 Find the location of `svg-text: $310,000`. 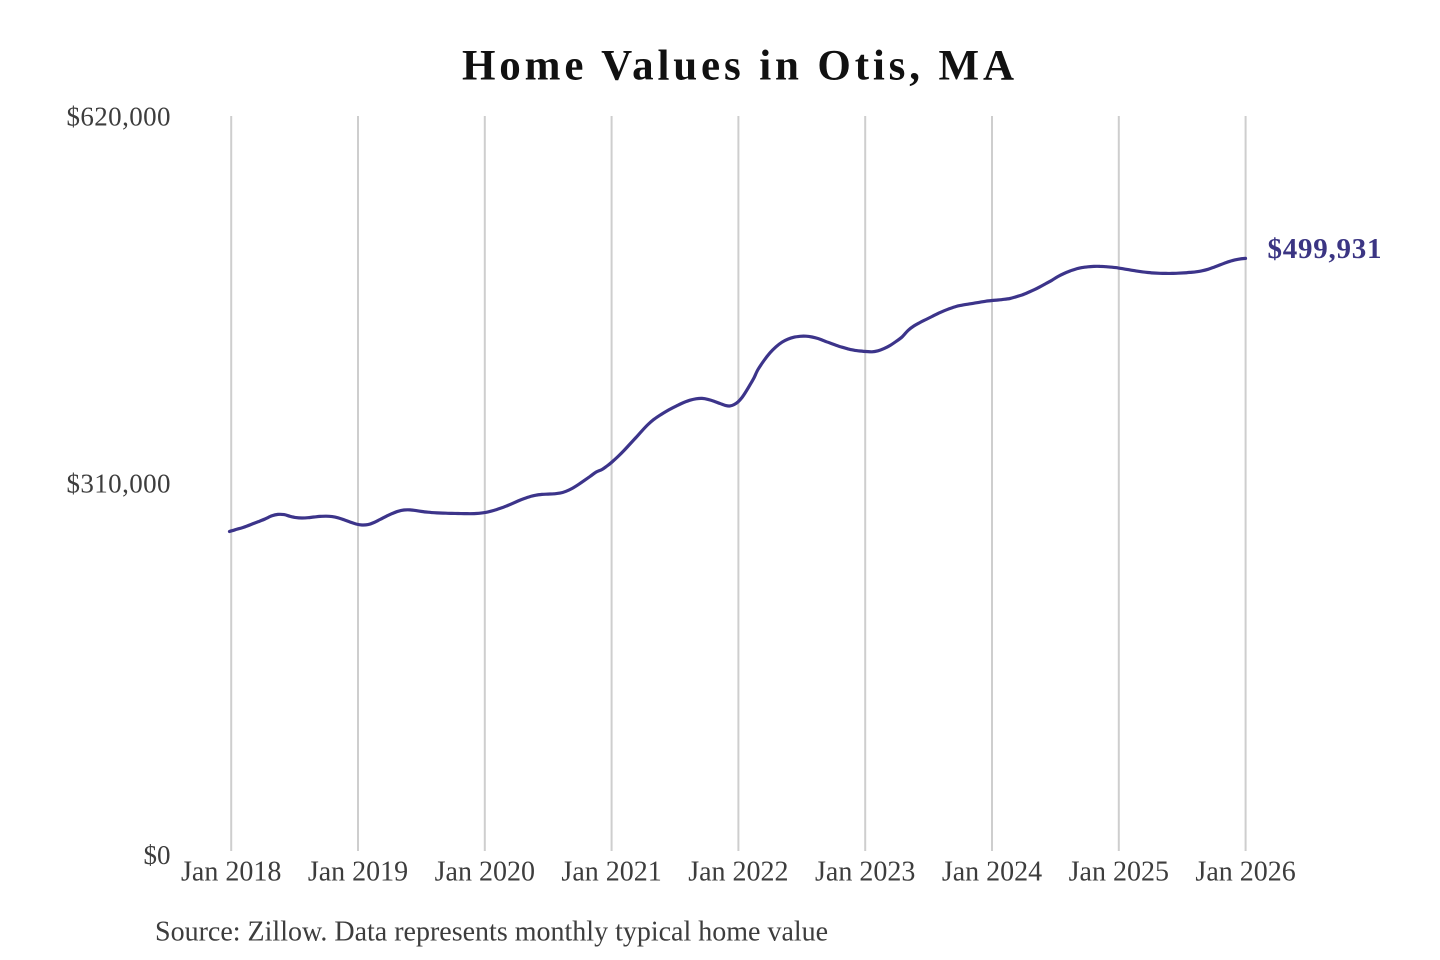

svg-text: $310,000 is located at coordinates (119, 484).